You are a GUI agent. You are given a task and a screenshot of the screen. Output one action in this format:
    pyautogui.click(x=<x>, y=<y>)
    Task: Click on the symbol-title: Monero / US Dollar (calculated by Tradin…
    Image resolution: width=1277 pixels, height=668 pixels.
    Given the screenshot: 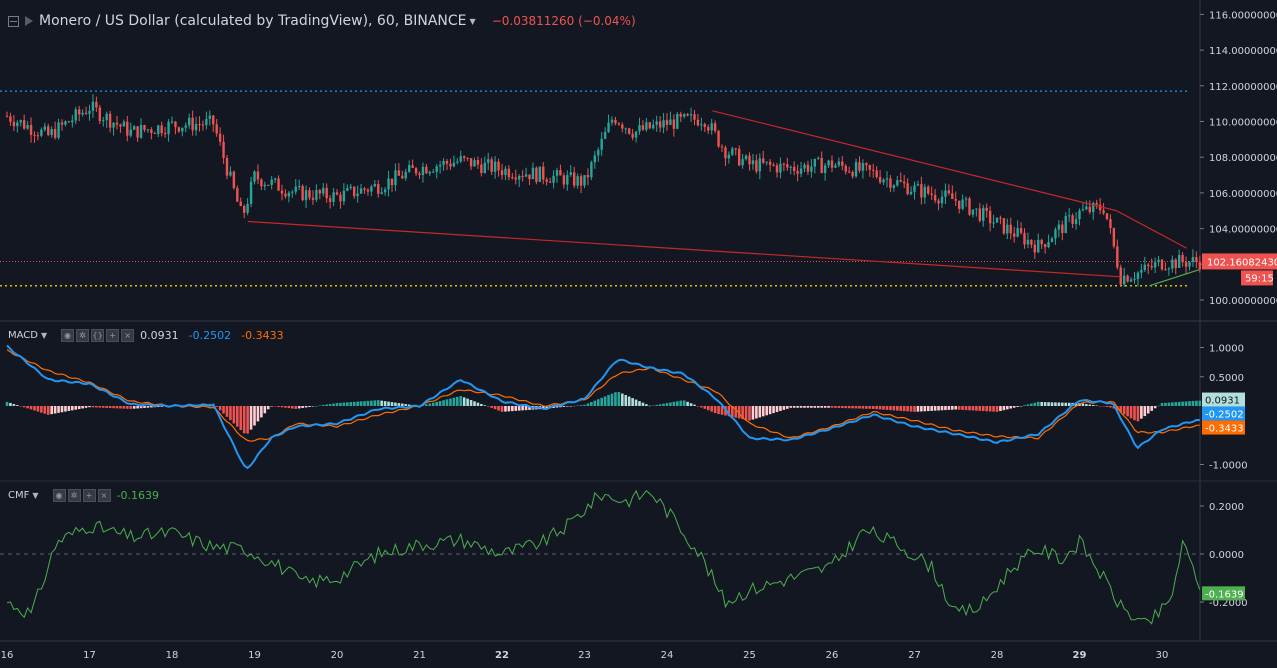 What is the action you would take?
    pyautogui.click(x=253, y=21)
    